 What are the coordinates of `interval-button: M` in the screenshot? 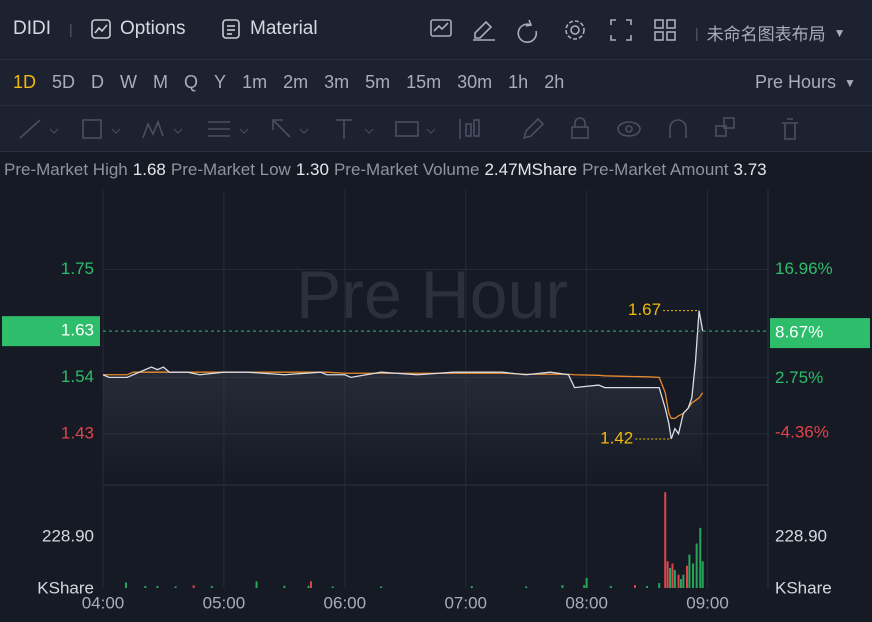 It's located at (161, 82).